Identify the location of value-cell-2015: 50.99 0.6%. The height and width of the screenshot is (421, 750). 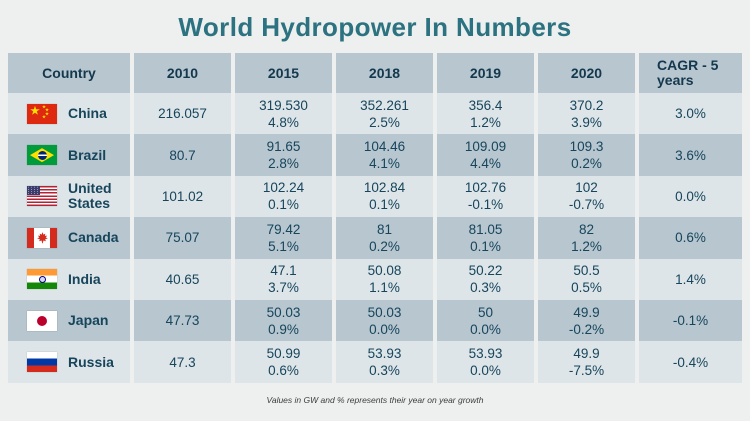
(283, 362).